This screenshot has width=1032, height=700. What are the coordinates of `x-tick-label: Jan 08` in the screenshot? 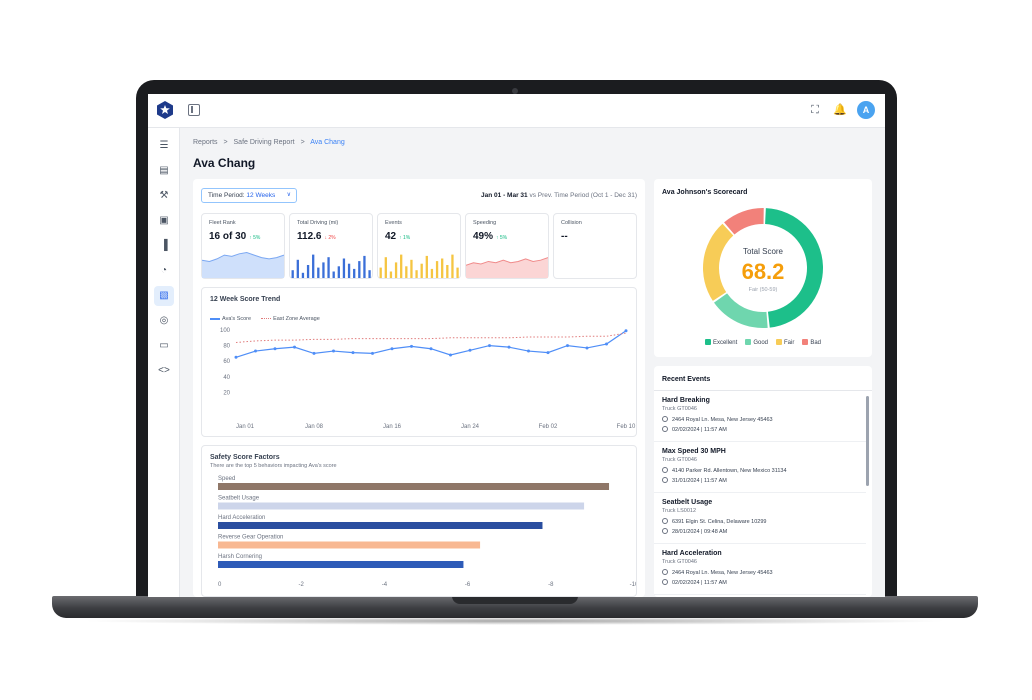 It's located at (314, 427).